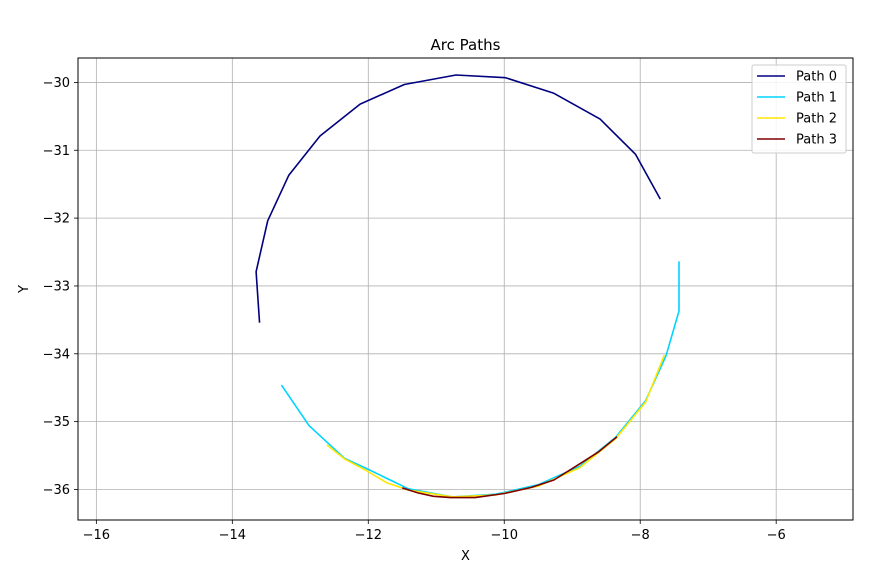 This screenshot has height=578, width=888. Describe the element at coordinates (816, 119) in the screenshot. I see `legend-label-path-2: Path 2` at that location.